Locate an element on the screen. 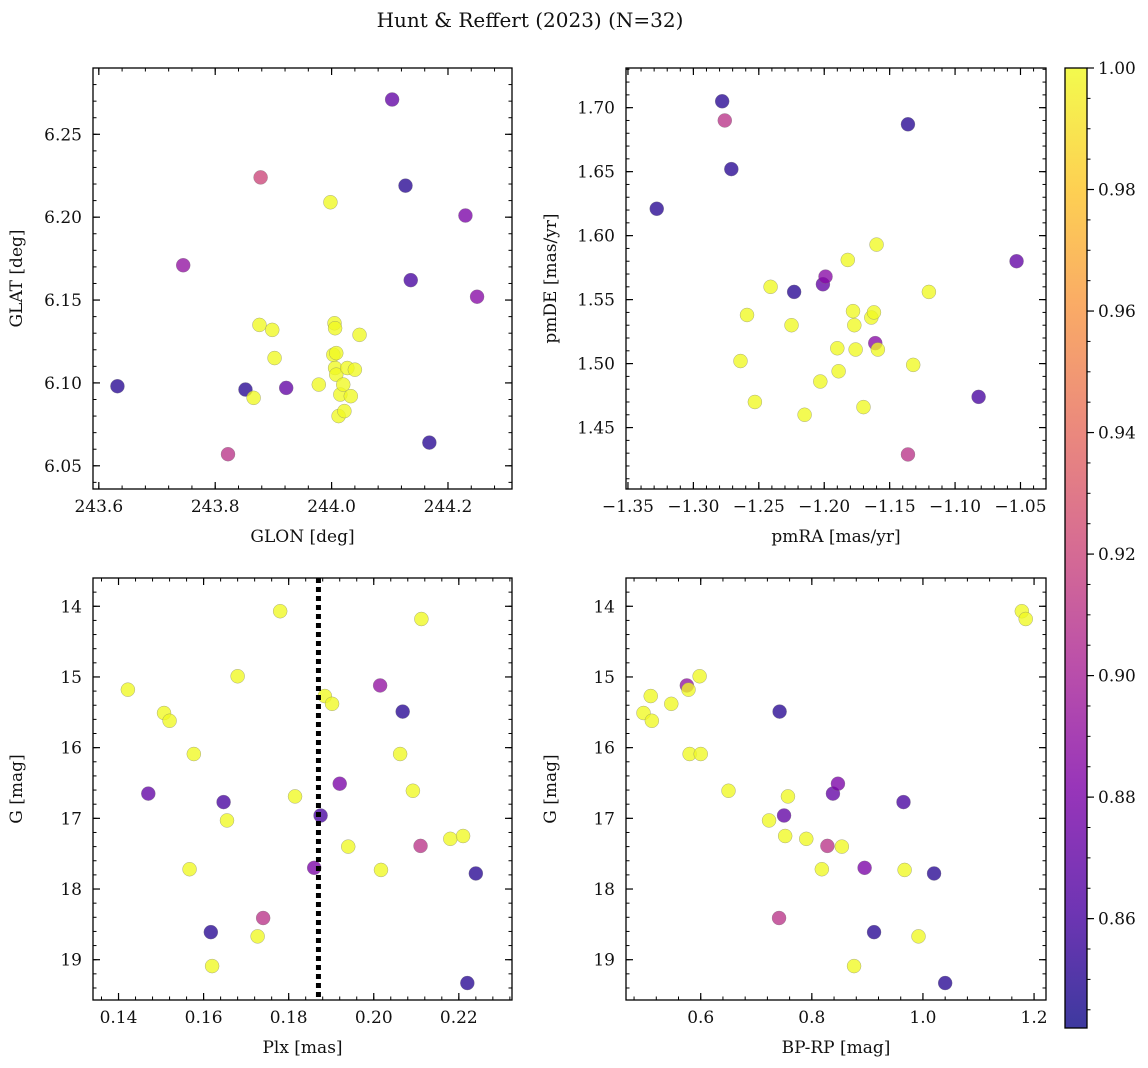  x-tick-label: 244.2 is located at coordinates (448, 507).